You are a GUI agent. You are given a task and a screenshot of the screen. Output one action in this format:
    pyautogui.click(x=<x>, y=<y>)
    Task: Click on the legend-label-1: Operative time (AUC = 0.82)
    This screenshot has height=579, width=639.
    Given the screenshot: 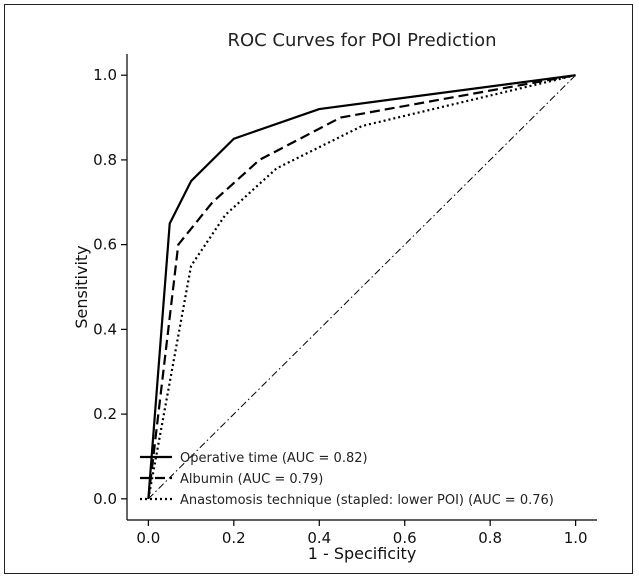 What is the action you would take?
    pyautogui.click(x=274, y=458)
    